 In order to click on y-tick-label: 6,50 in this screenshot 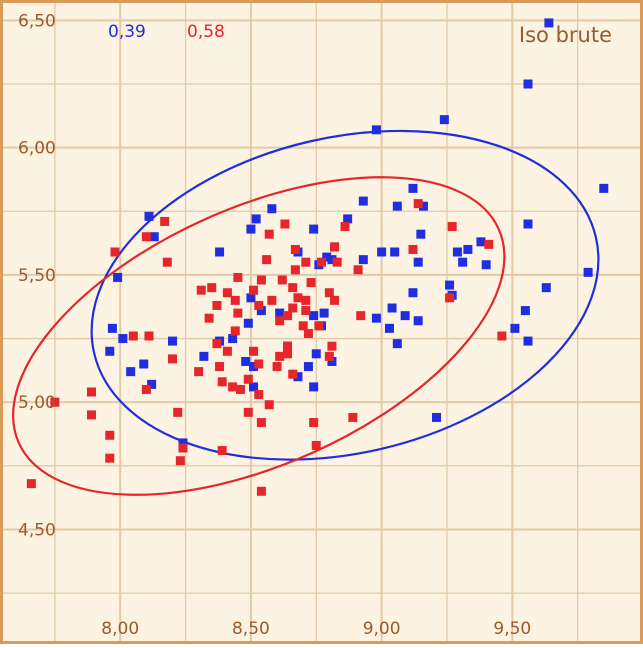, I will do `click(37, 21)`.